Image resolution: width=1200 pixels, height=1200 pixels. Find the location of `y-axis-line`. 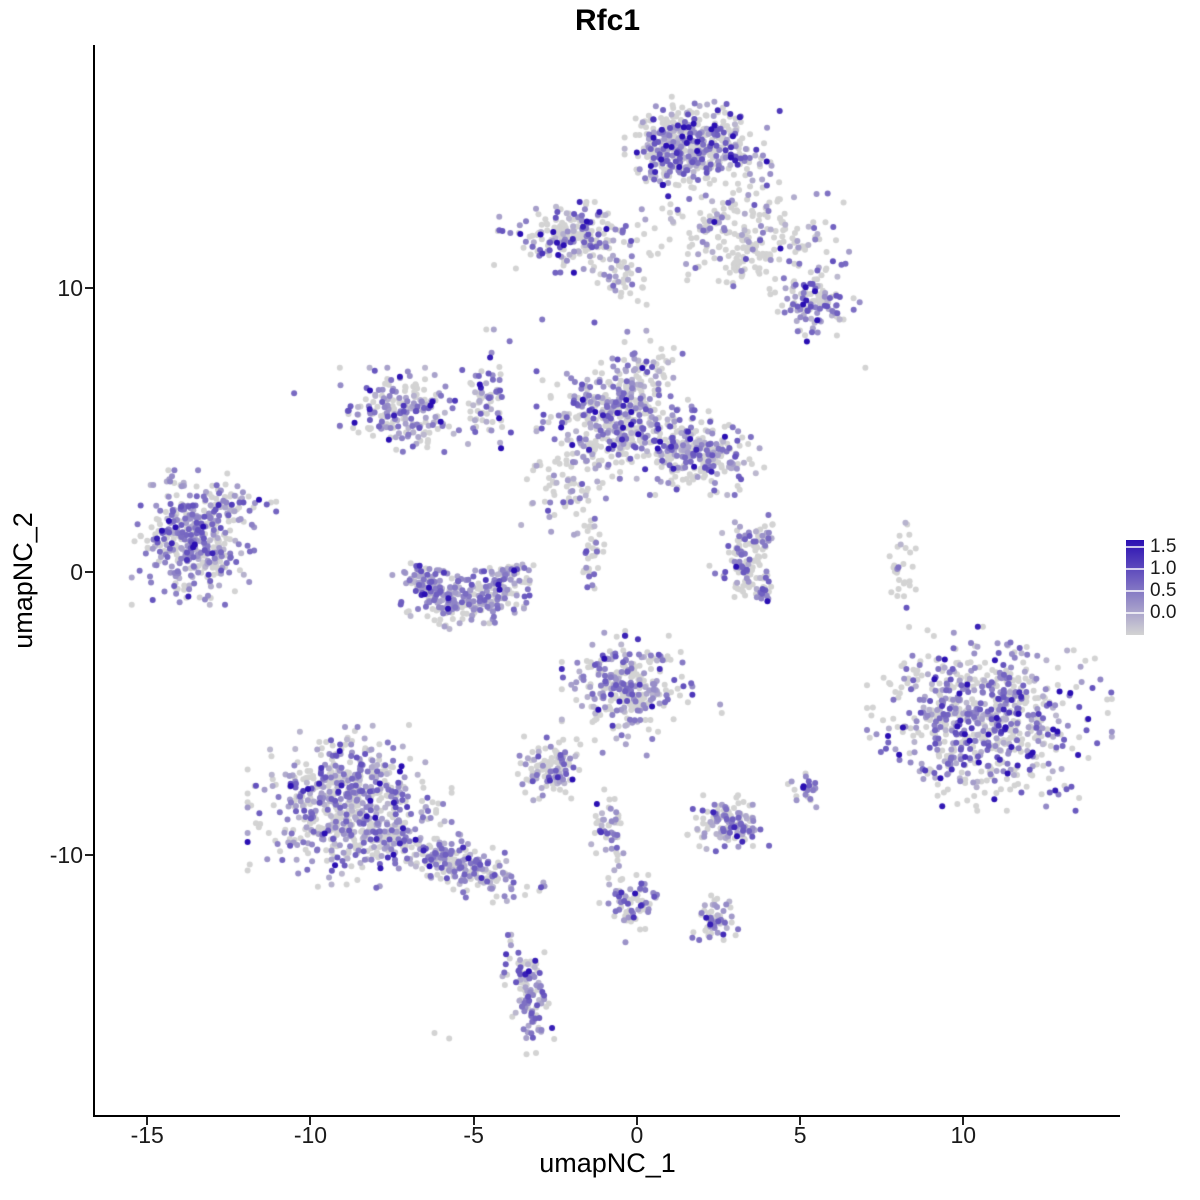

y-axis-line is located at coordinates (94, 581).